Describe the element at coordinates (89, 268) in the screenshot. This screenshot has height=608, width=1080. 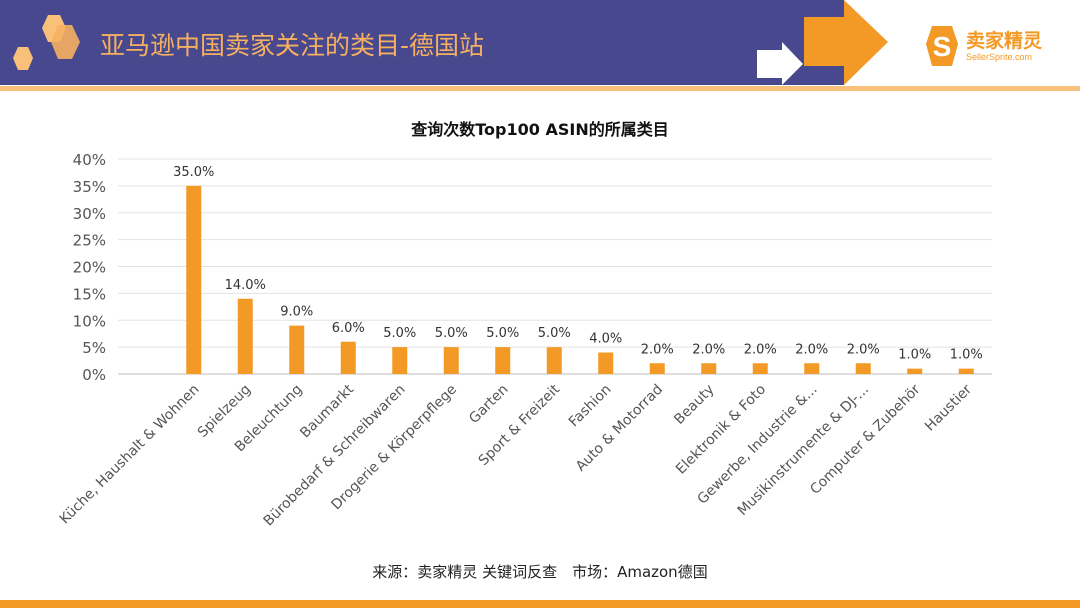
I see `y-tick-label: 20%` at that location.